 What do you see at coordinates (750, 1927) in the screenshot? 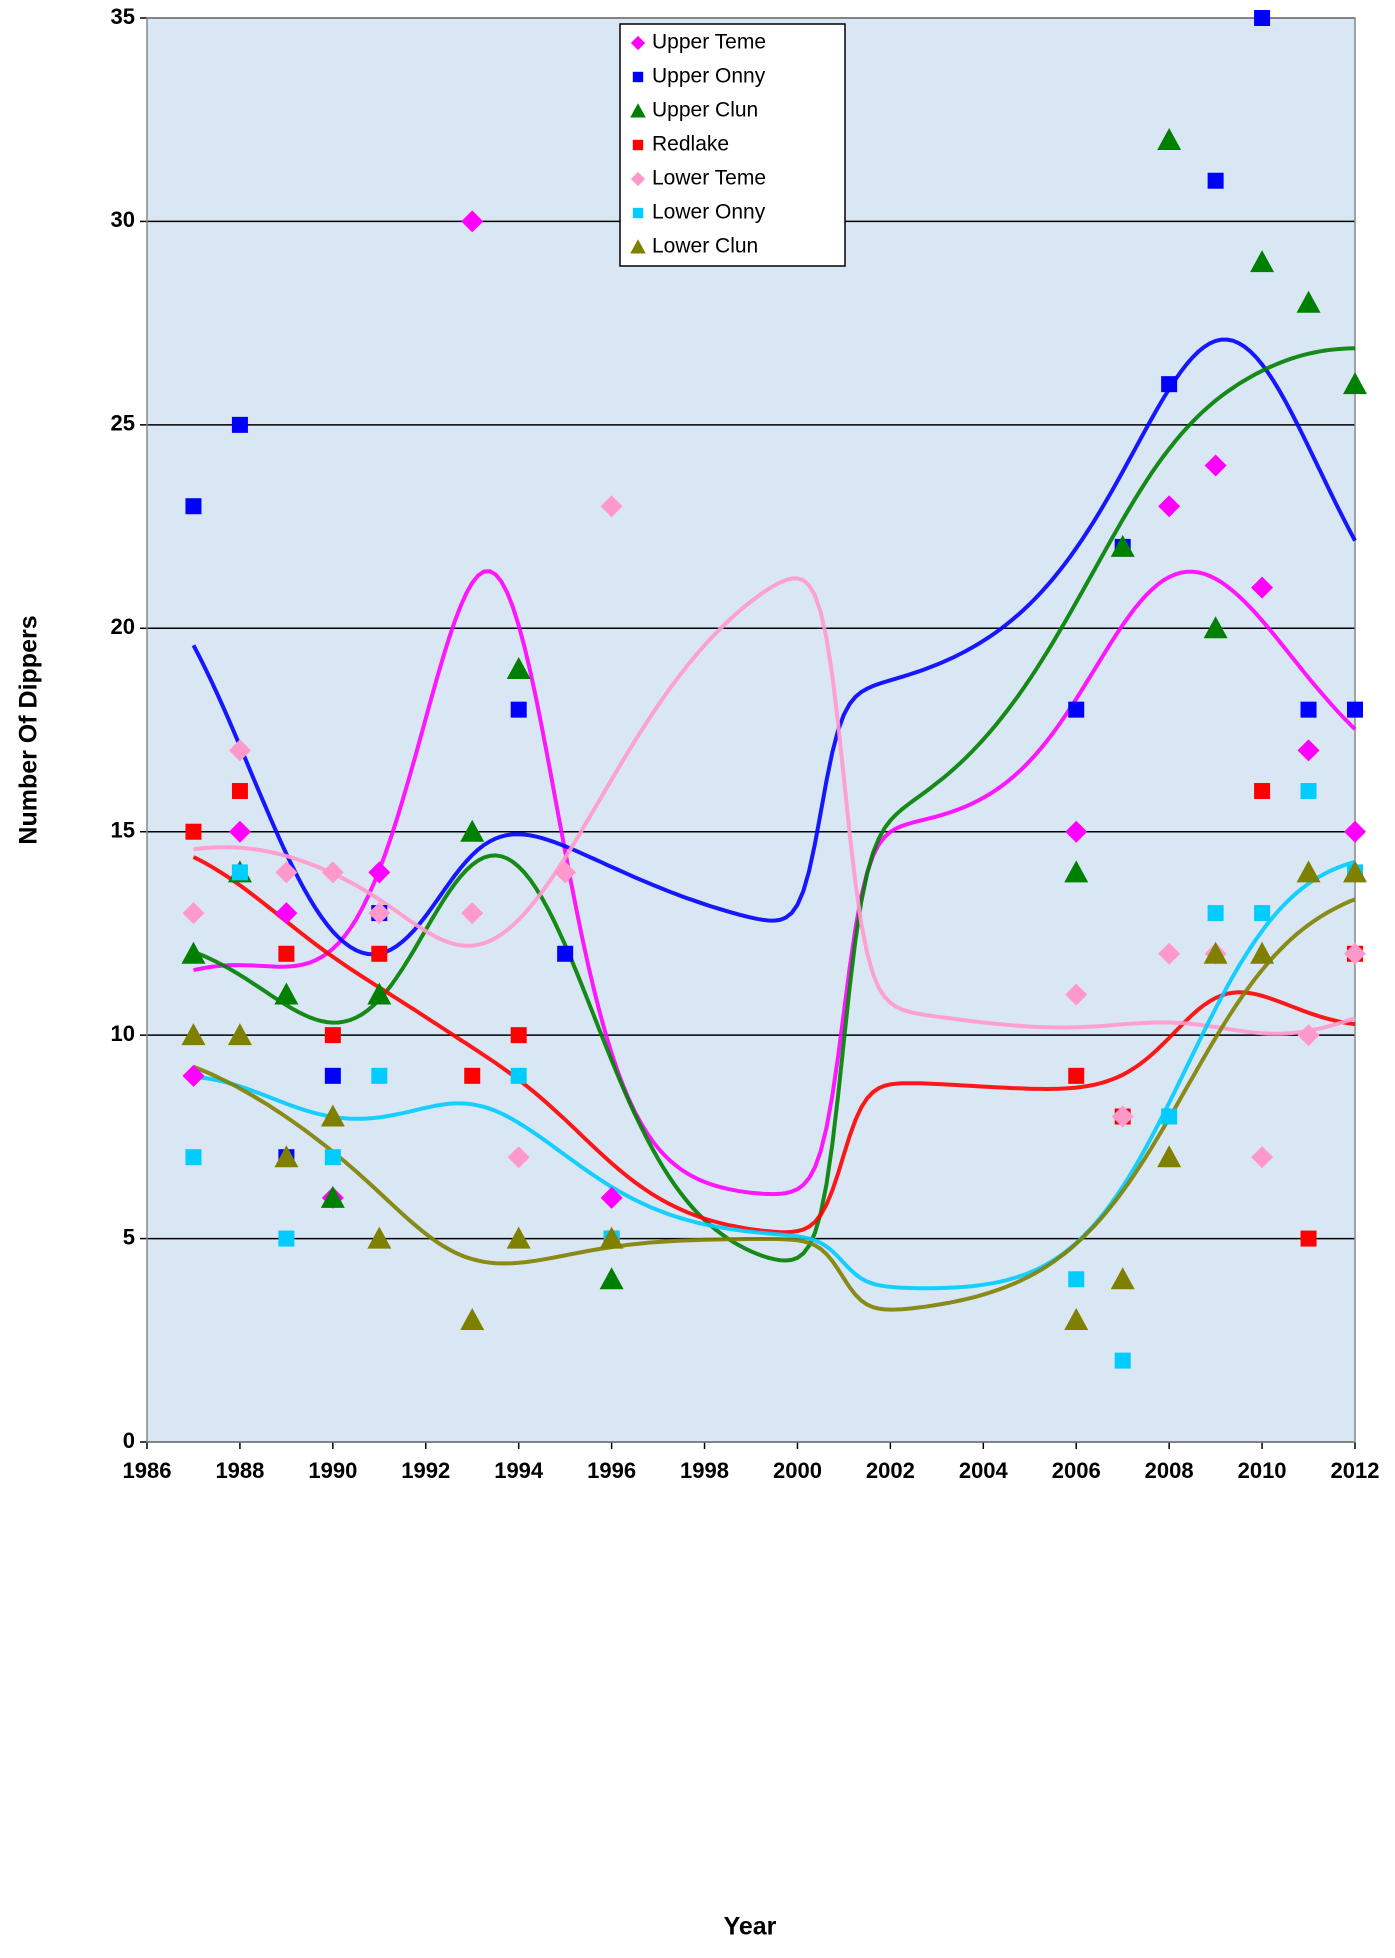
I see `x-axis-title: Year` at bounding box center [750, 1927].